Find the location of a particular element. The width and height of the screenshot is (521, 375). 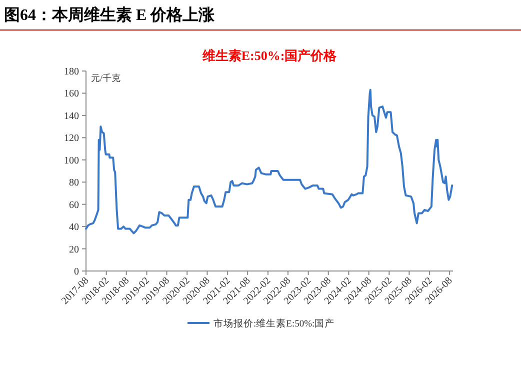

legend: 市场报价:维生素E:50%:国产 is located at coordinates (261, 325).